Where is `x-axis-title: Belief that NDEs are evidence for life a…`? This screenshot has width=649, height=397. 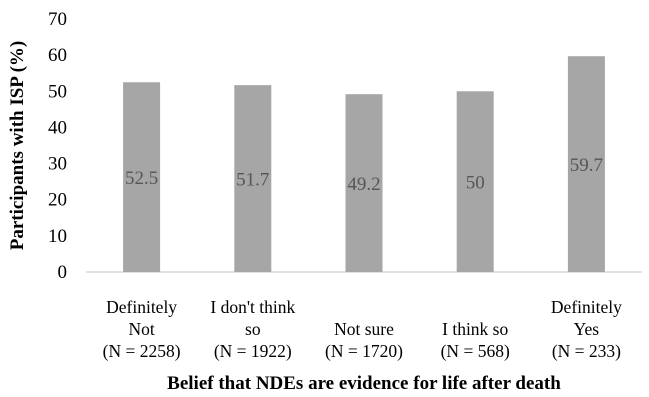
x-axis-title: Belief that NDEs are evidence for life a… is located at coordinates (364, 383).